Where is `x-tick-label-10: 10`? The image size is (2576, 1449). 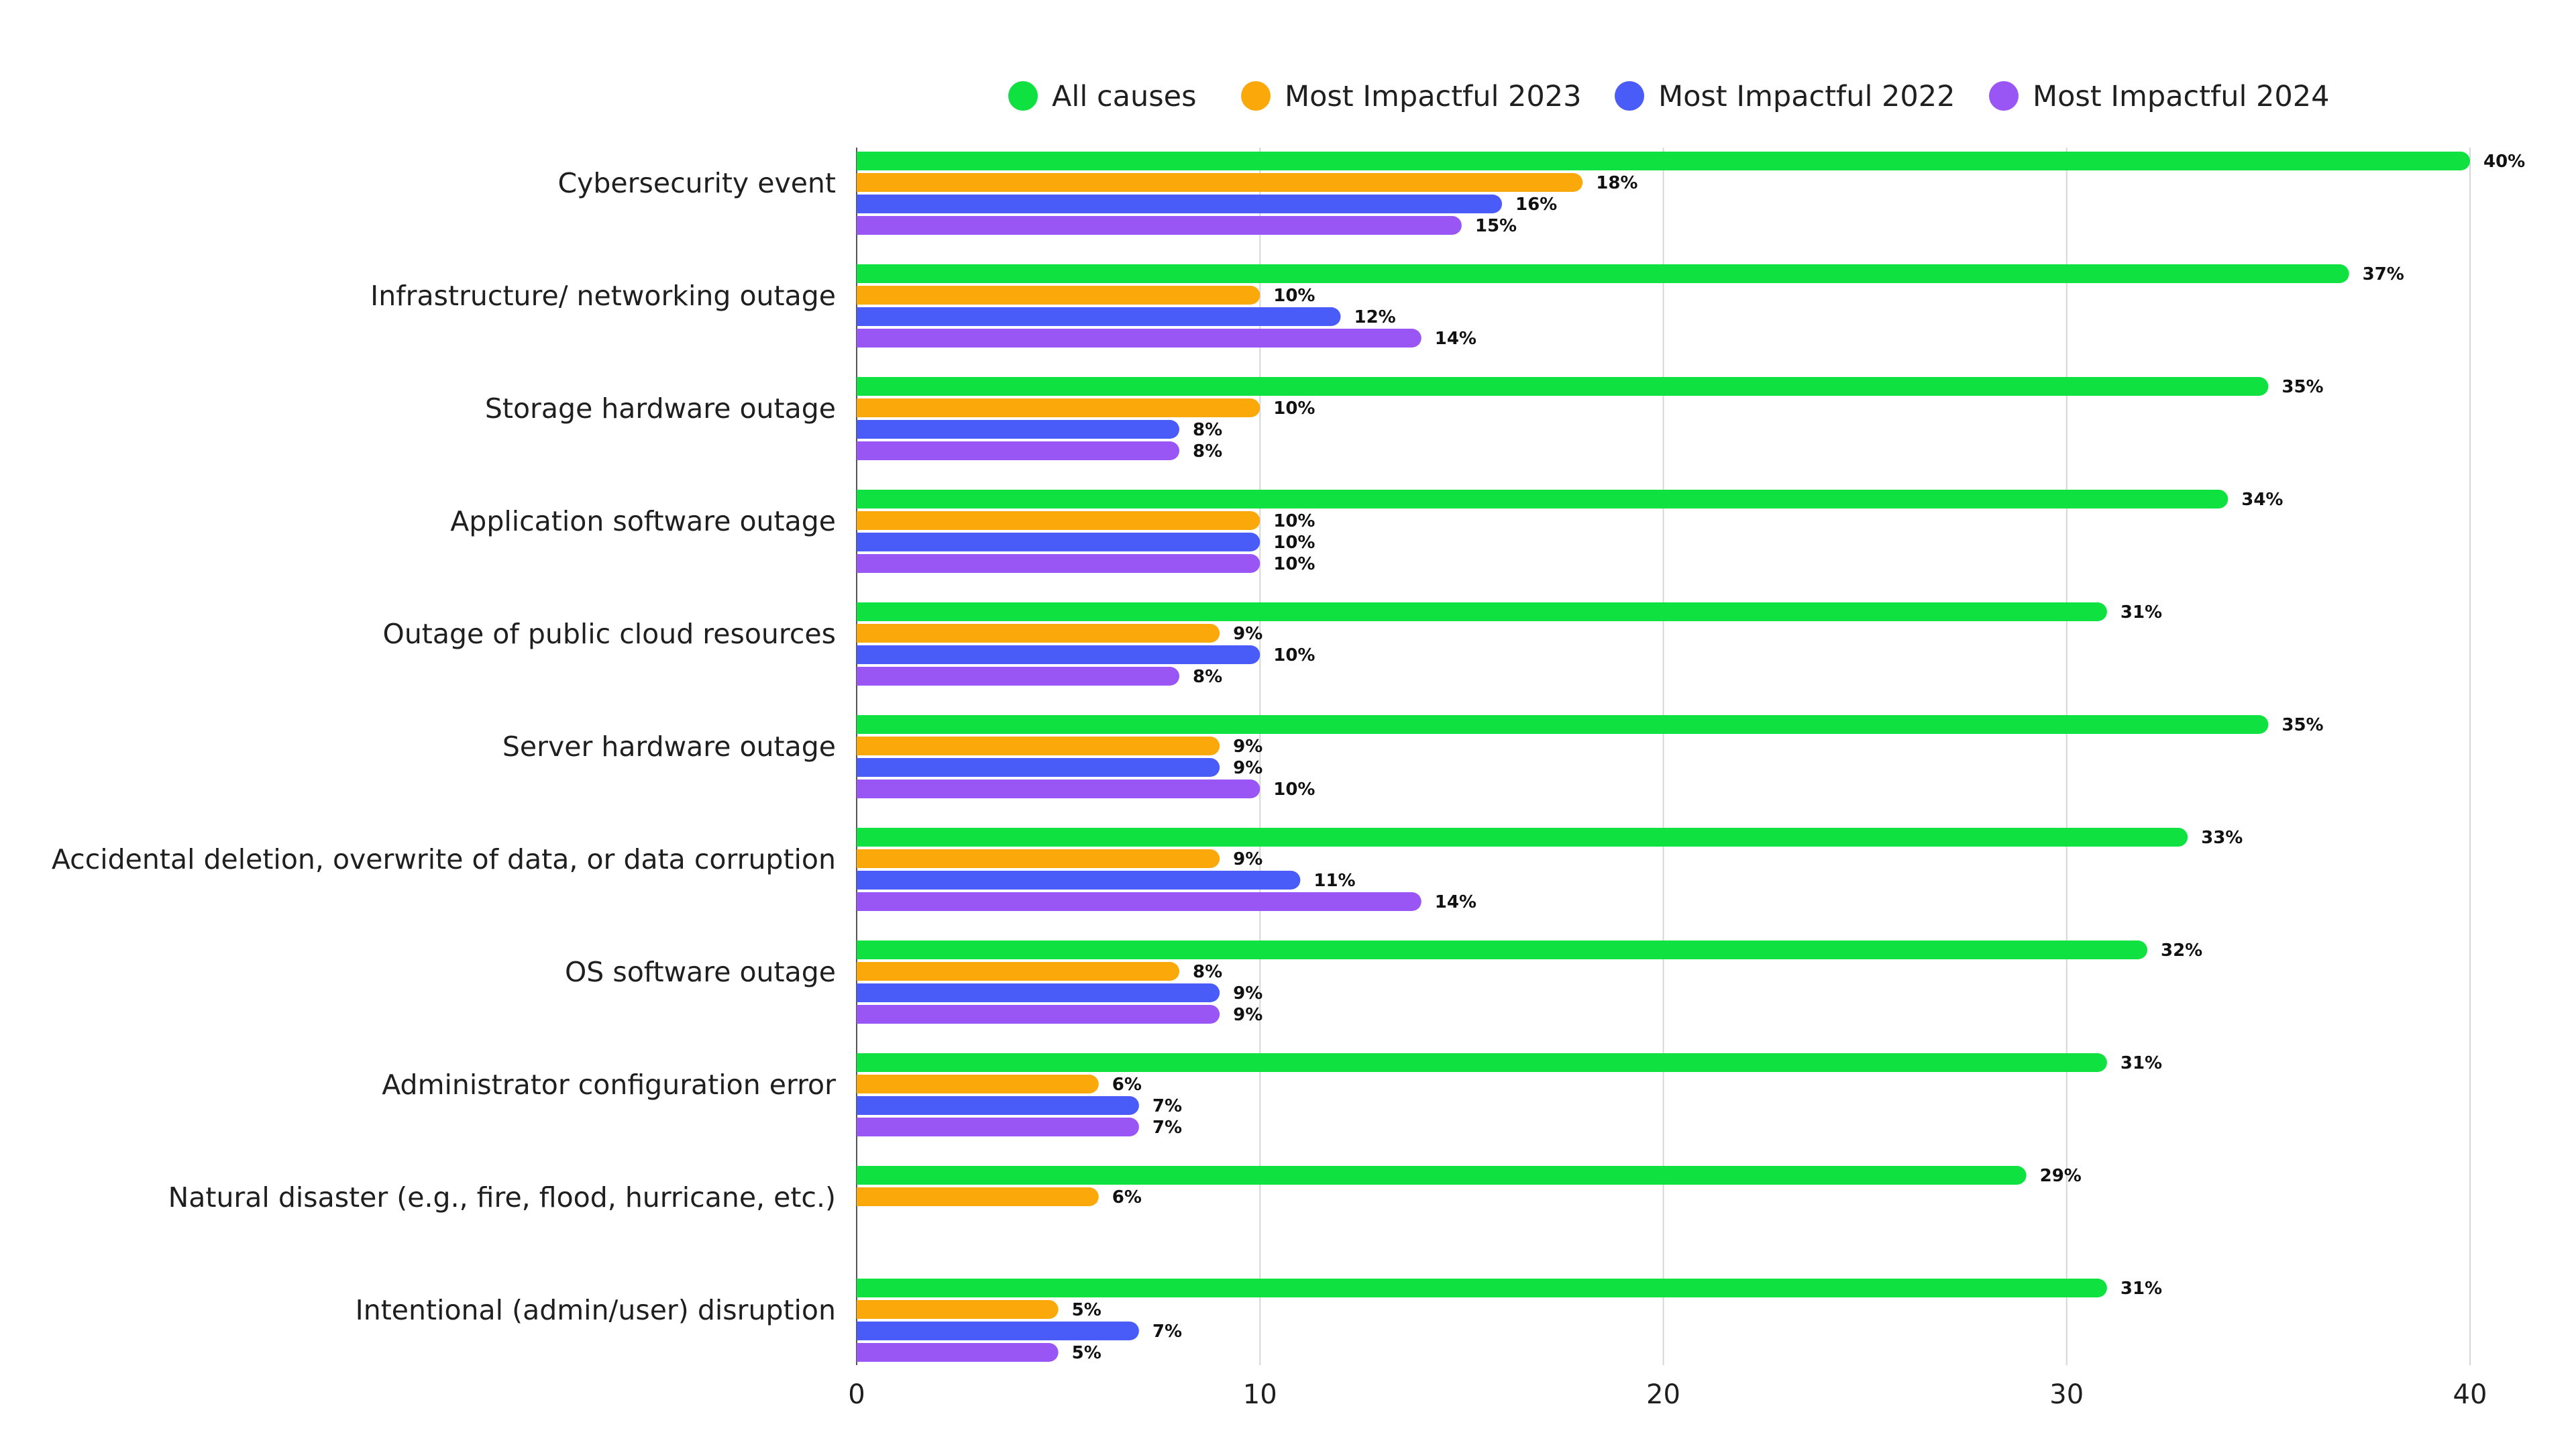 x-tick-label-10: 10 is located at coordinates (1260, 1394).